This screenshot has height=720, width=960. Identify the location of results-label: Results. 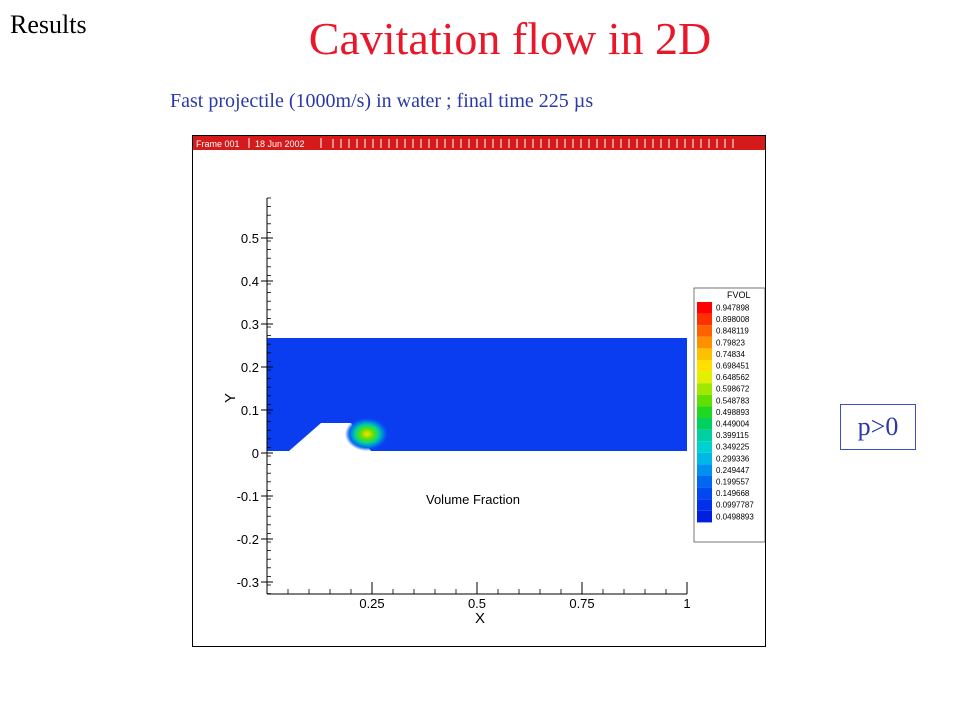
(48, 24).